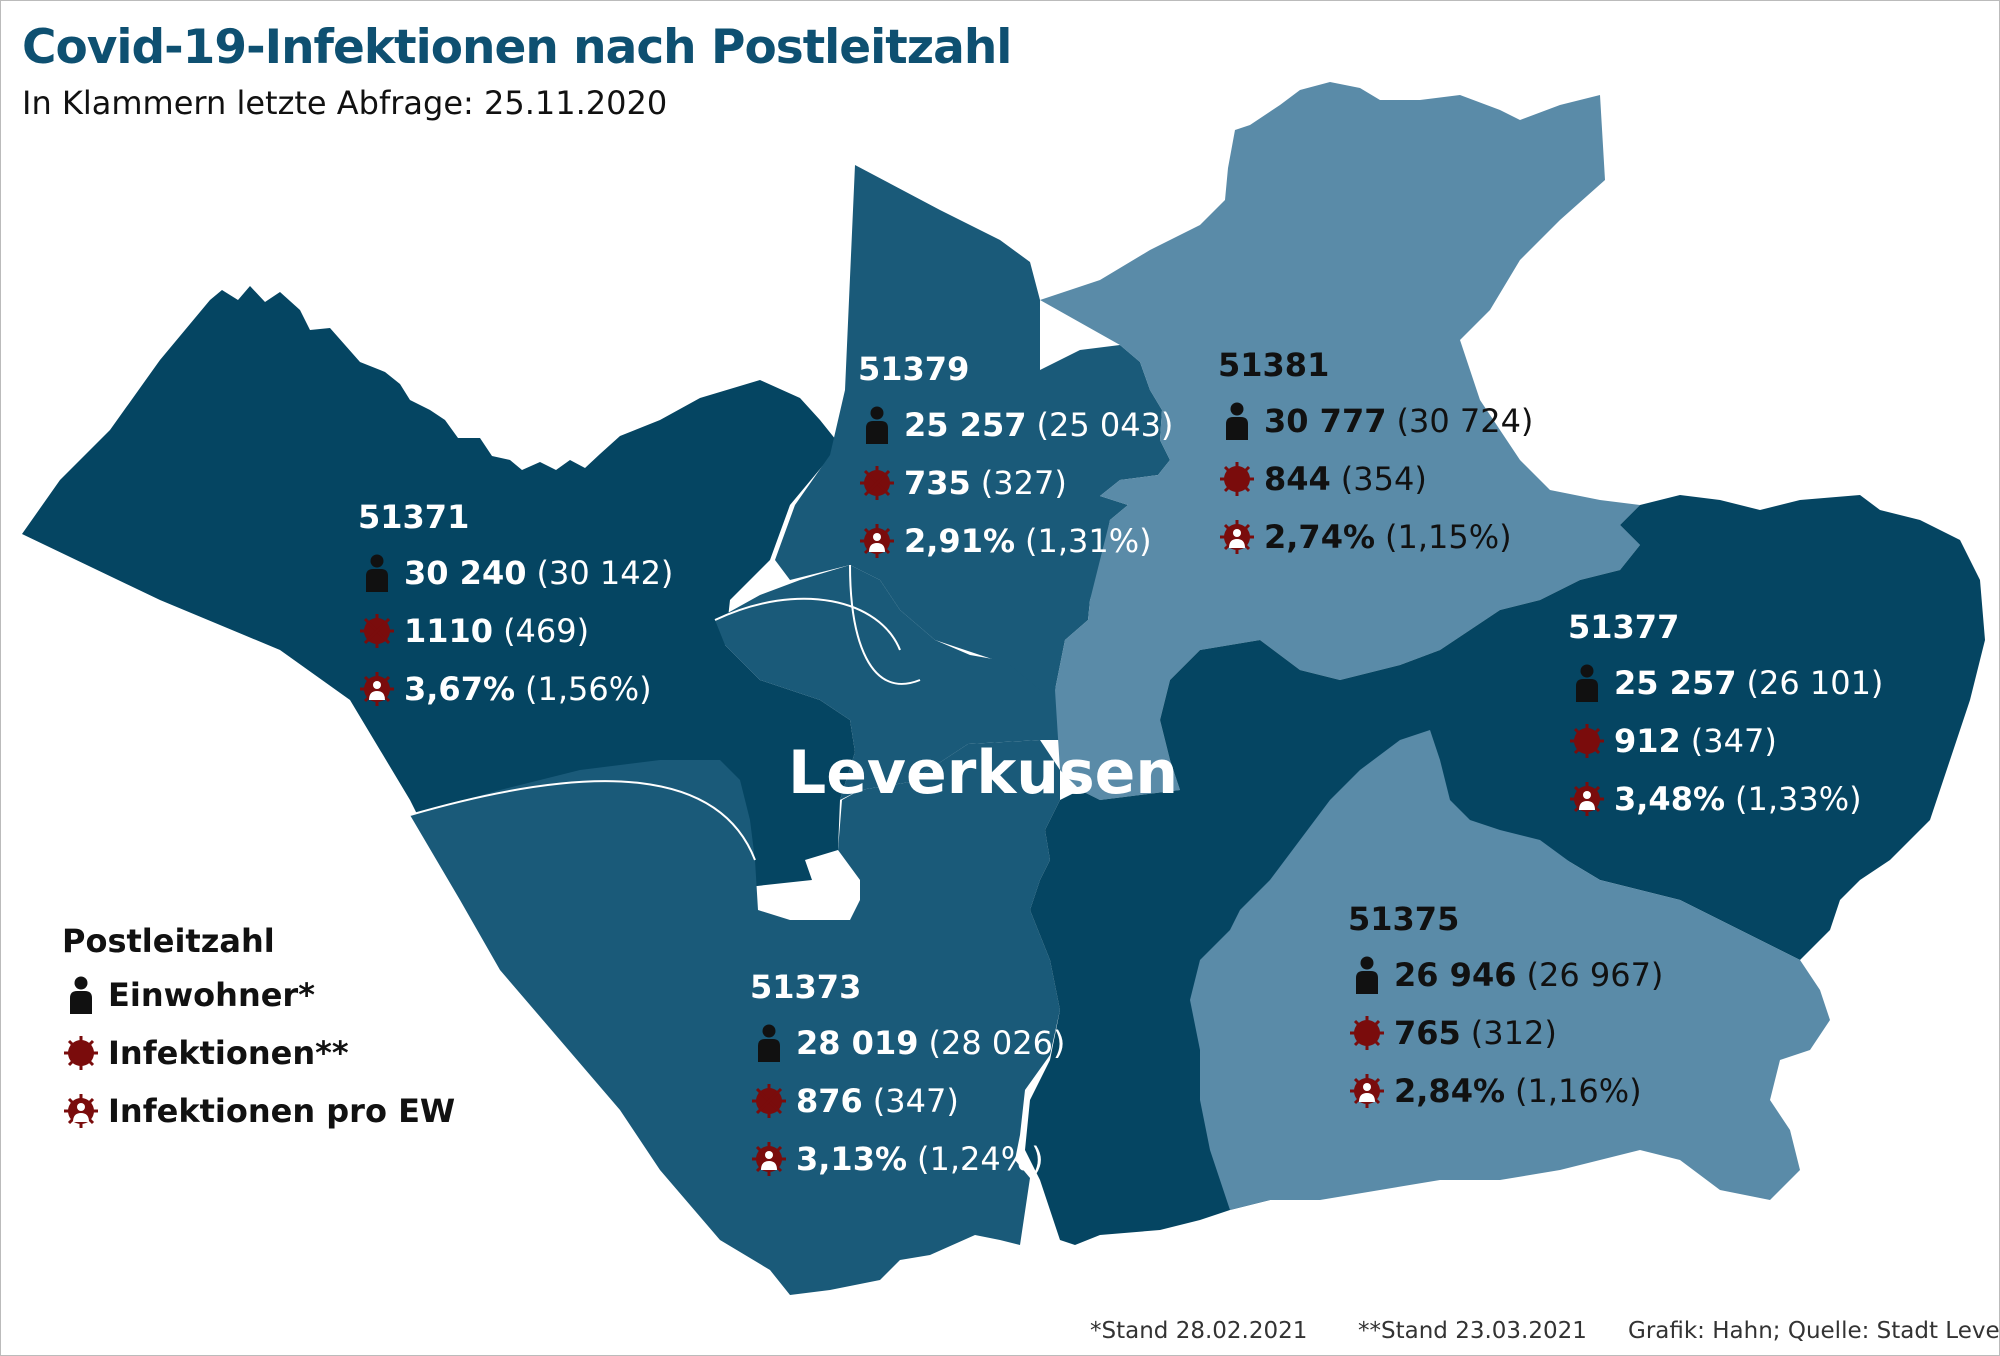 This screenshot has width=2000, height=1356. What do you see at coordinates (1595, 975) in the screenshot?
I see `population-previous: (26 967)` at bounding box center [1595, 975].